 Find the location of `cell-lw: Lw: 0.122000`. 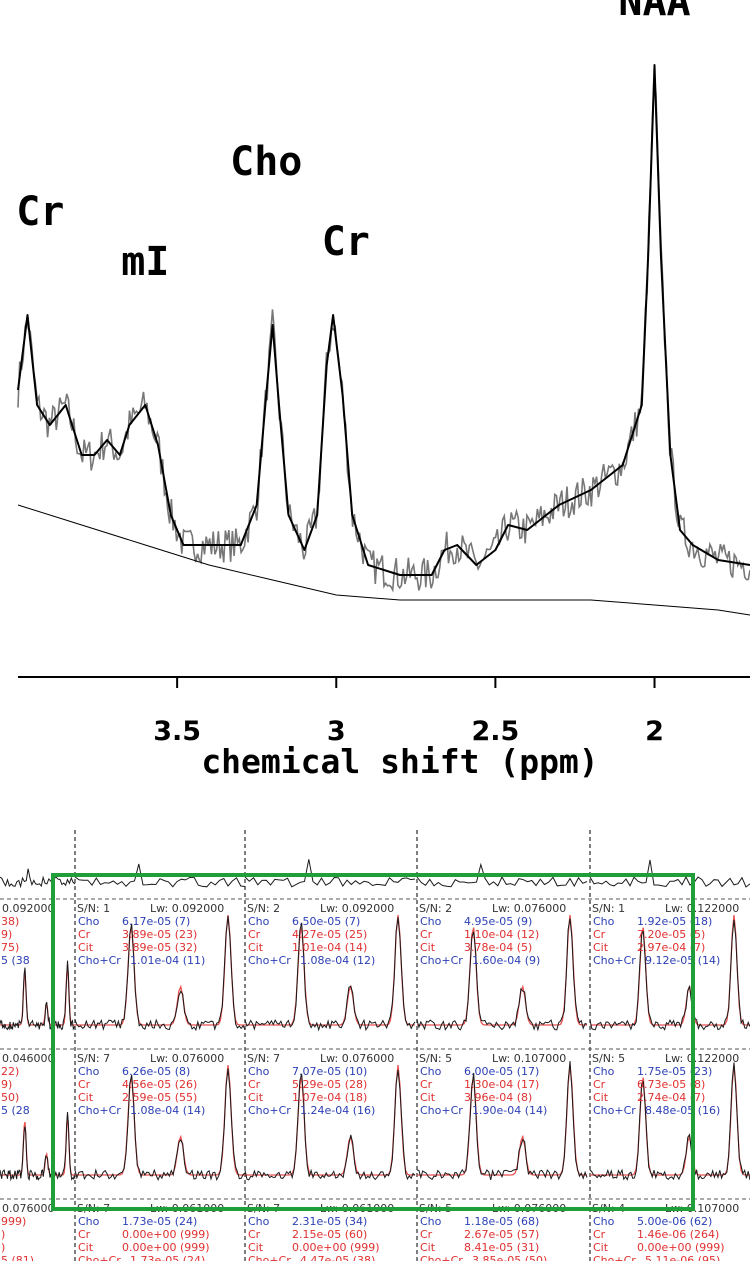

cell-lw: Lw: 0.122000 is located at coordinates (702, 908).